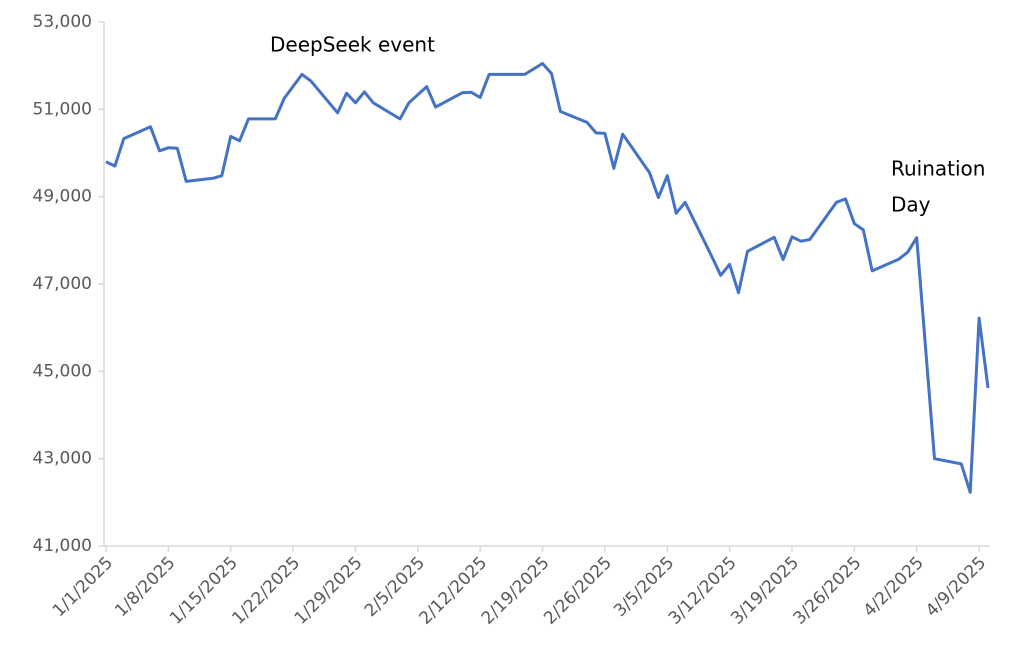  Describe the element at coordinates (911, 205) in the screenshot. I see `annotation: Day` at that location.